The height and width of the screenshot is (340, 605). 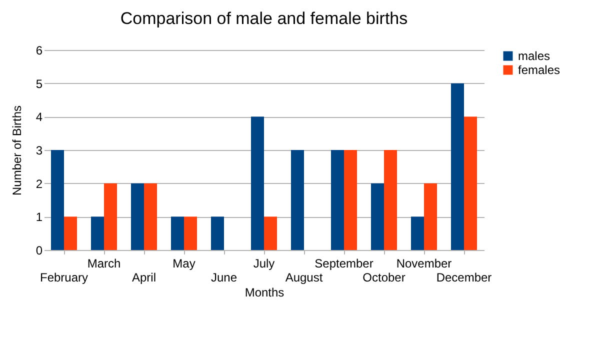 I want to click on legend-label: females, so click(x=539, y=70).